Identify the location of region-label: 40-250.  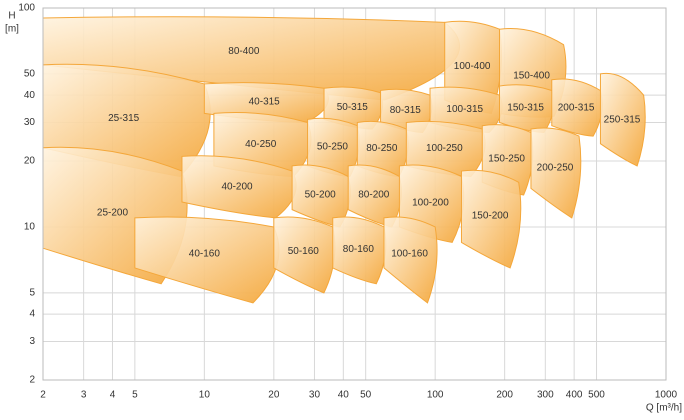
(261, 144).